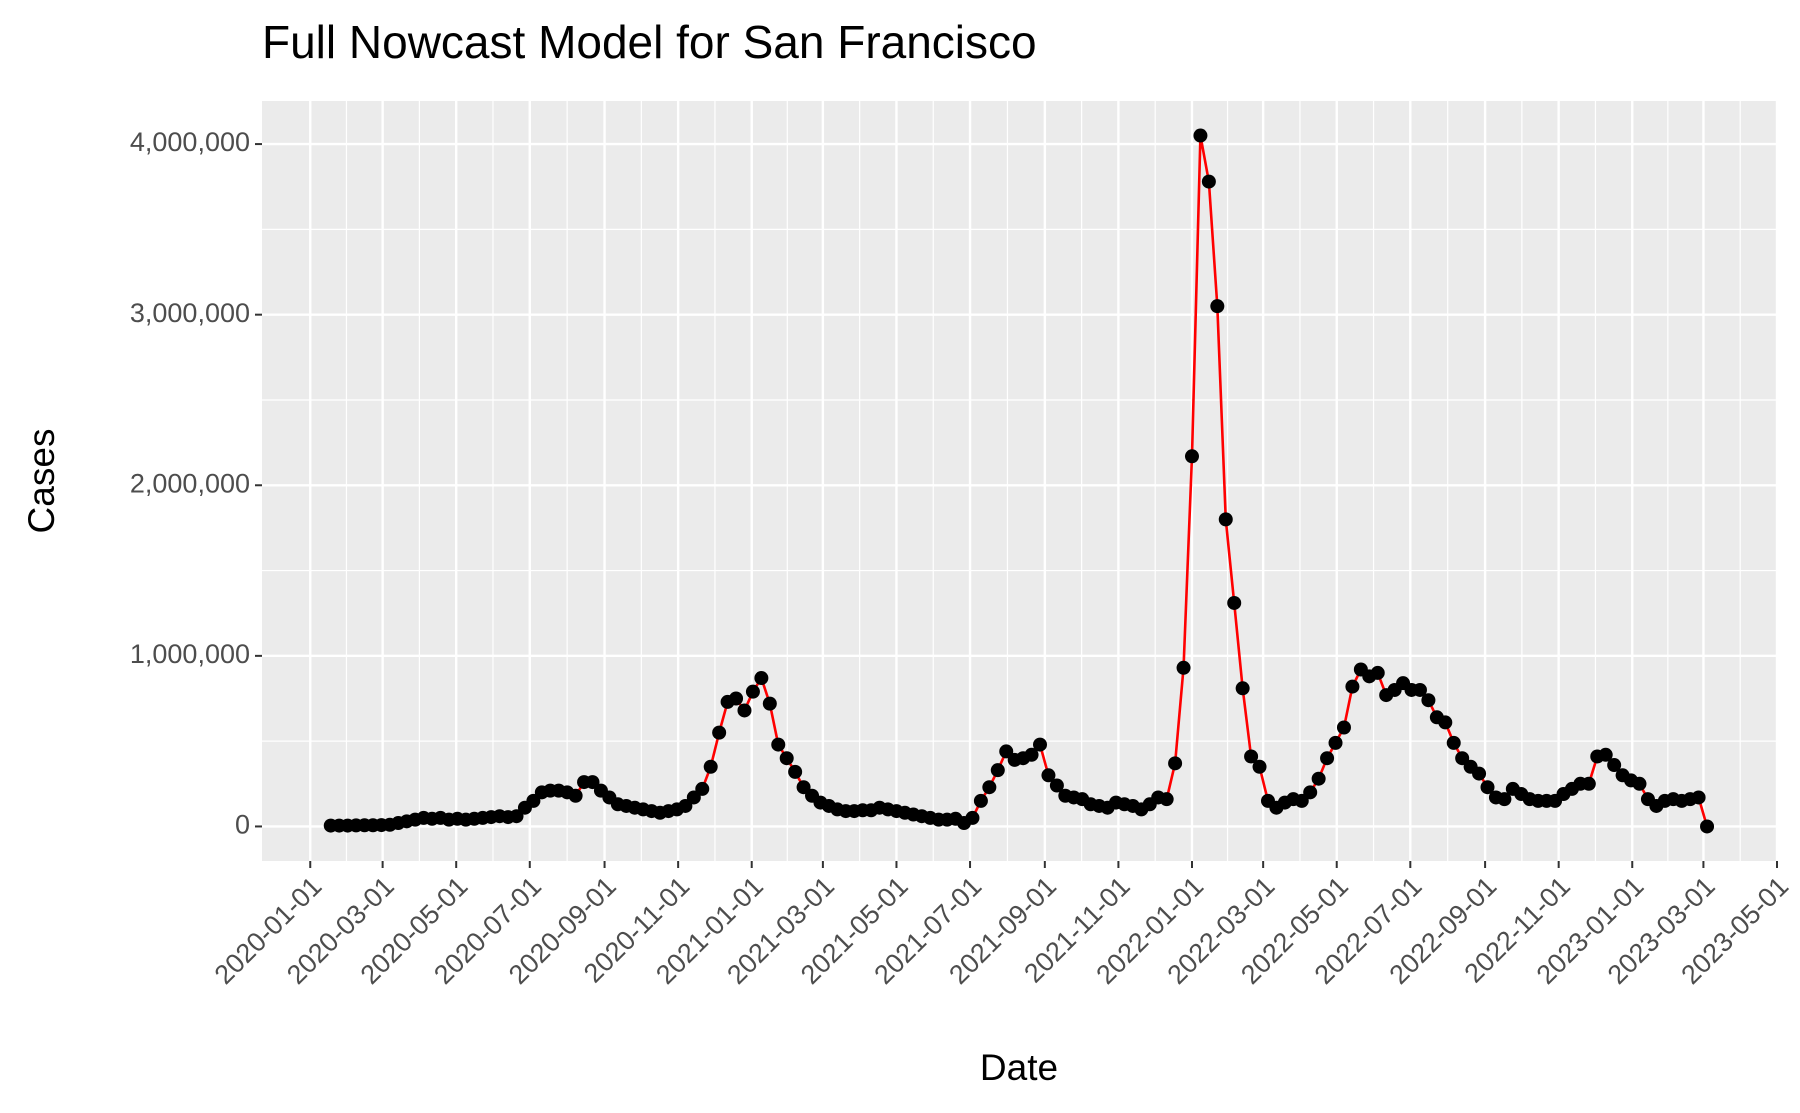  What do you see at coordinates (190, 483) in the screenshot?
I see `y-tick-label: 2,000,000` at bounding box center [190, 483].